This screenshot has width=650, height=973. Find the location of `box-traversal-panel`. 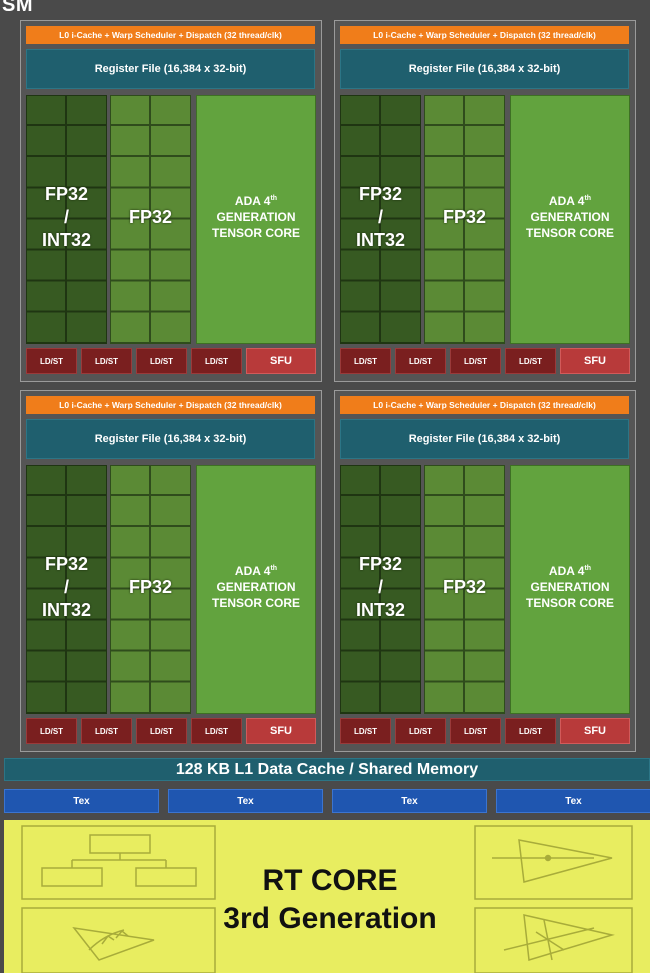

box-traversal-panel is located at coordinates (118, 940).